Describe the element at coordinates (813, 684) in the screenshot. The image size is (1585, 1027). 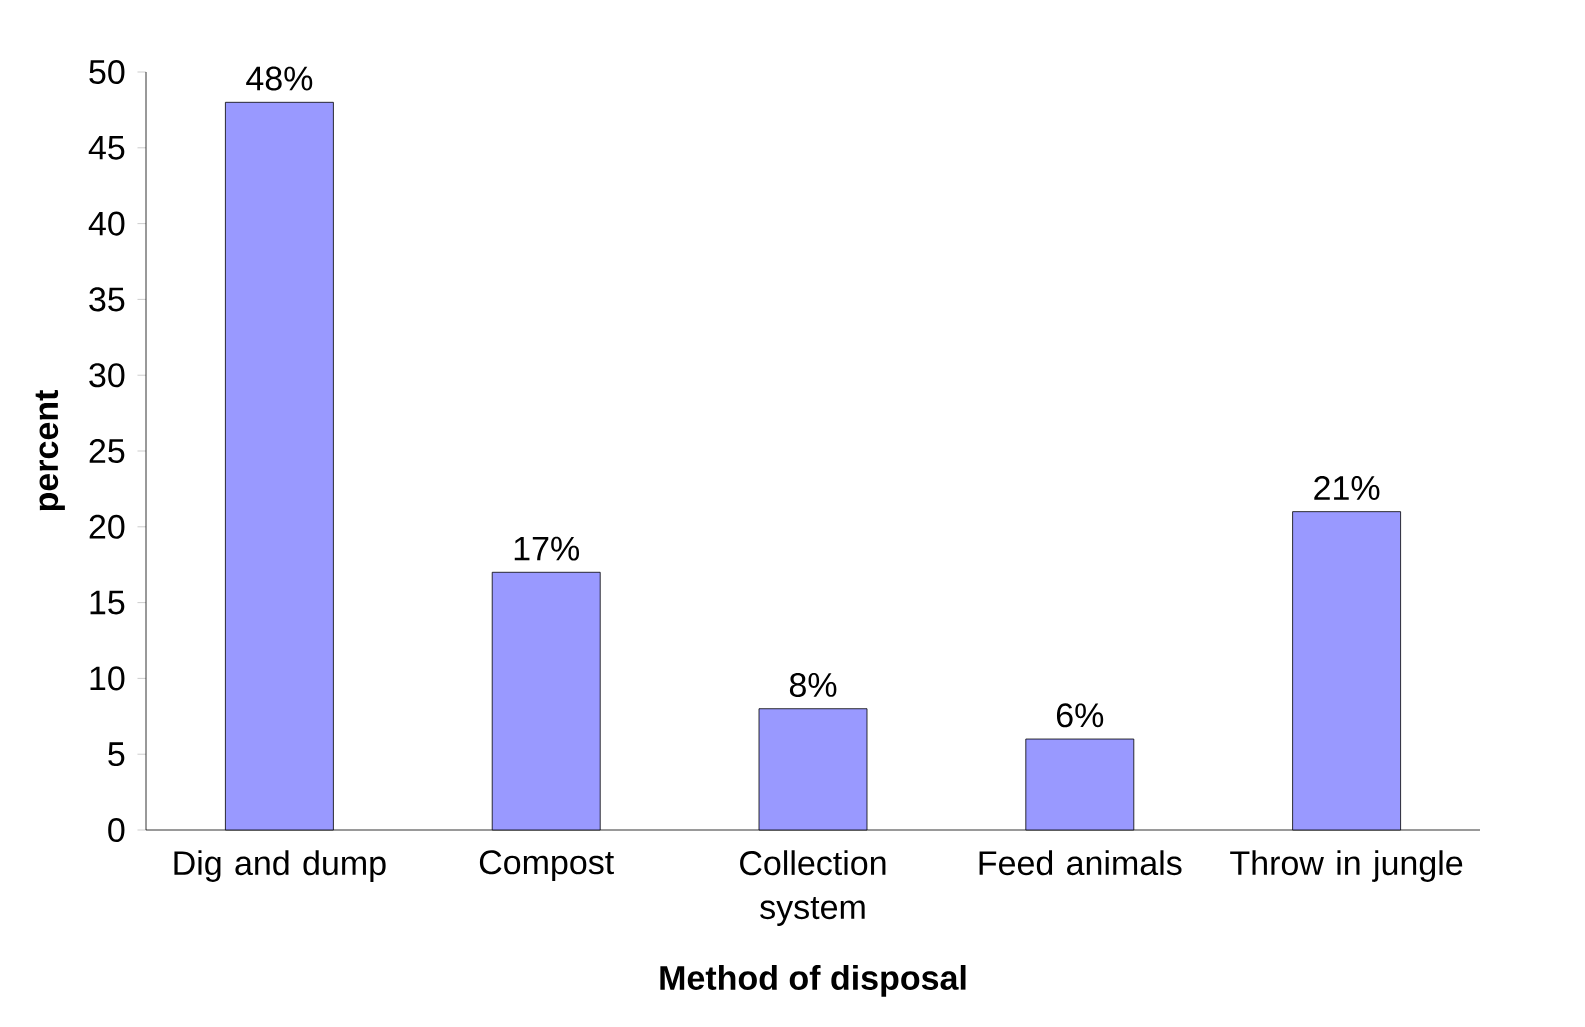
I see `data-label: 8%` at that location.